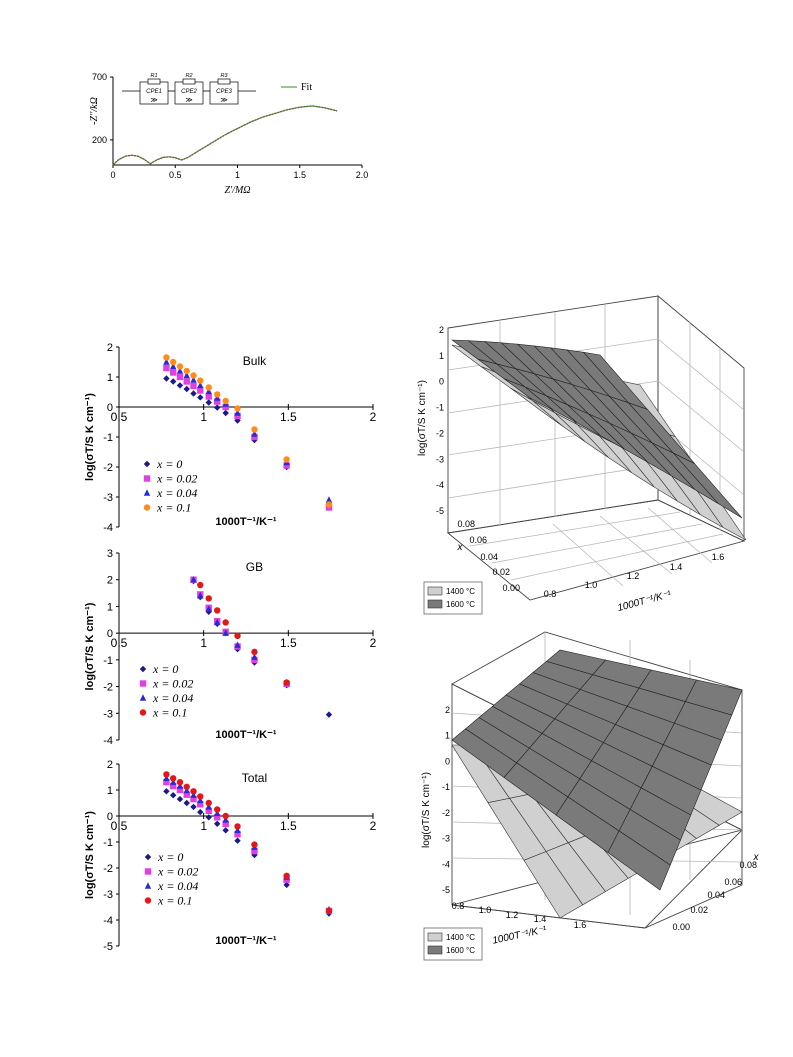 The image size is (793, 1057). I want to click on y-tick-label: 2, so click(110, 765).